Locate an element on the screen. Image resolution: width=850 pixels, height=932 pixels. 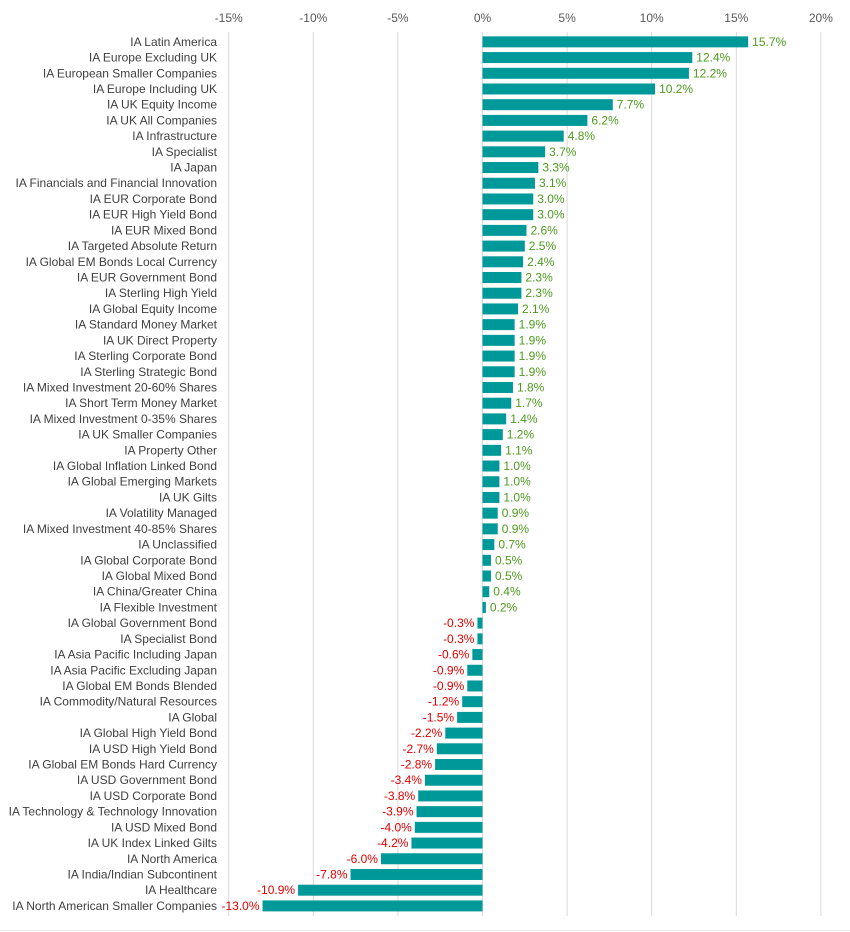
value-label: -1.2% is located at coordinates (444, 702).